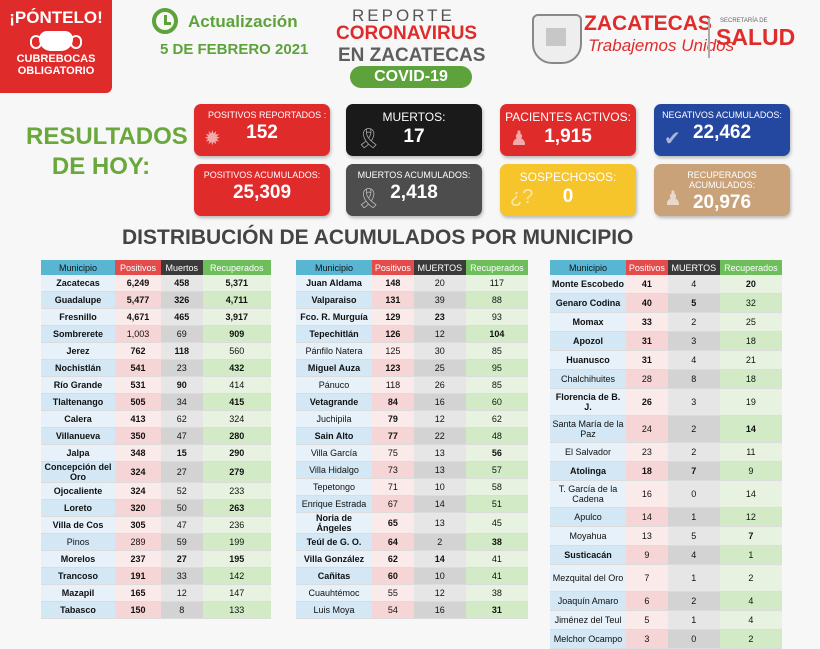 The height and width of the screenshot is (649, 820). What do you see at coordinates (412, 283) in the screenshot?
I see `table-row: Juan Aldama 148 20 117` at bounding box center [412, 283].